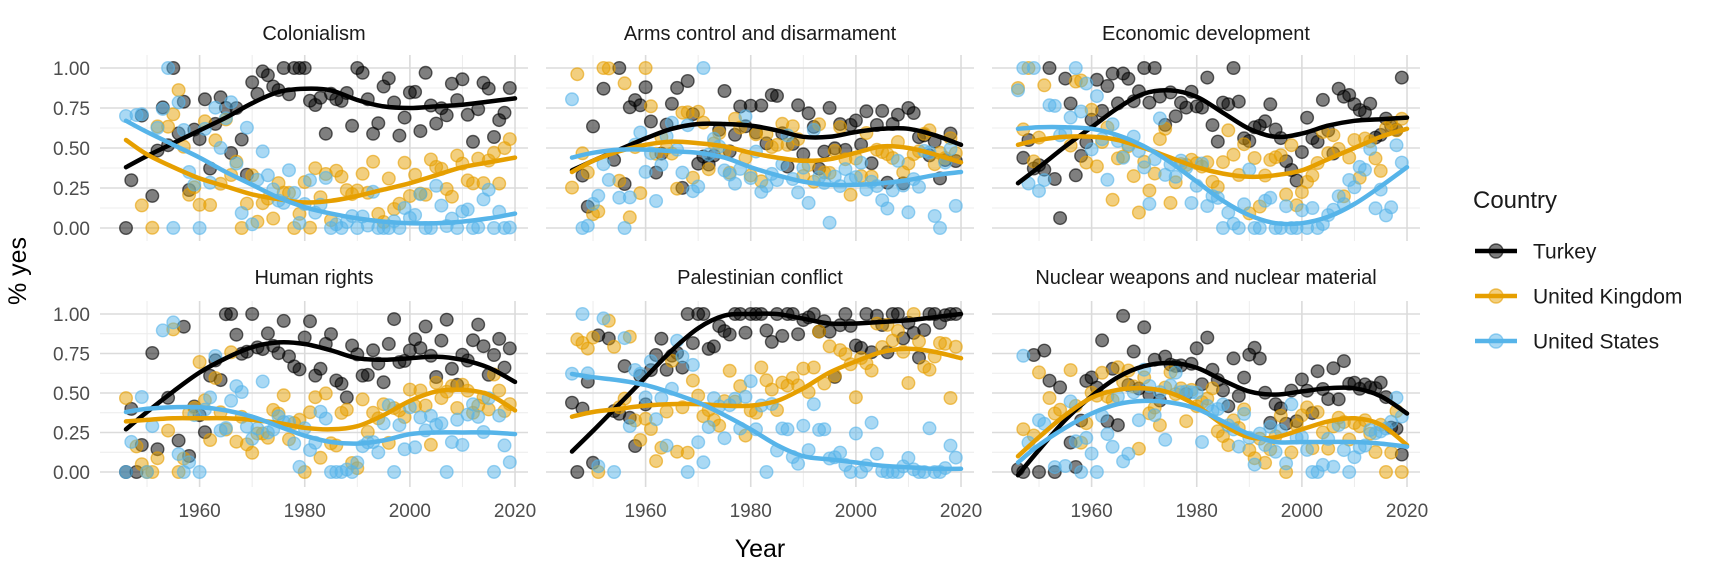 This screenshot has width=1728, height=576. I want to click on x-tick-label: 2020, so click(515, 511).